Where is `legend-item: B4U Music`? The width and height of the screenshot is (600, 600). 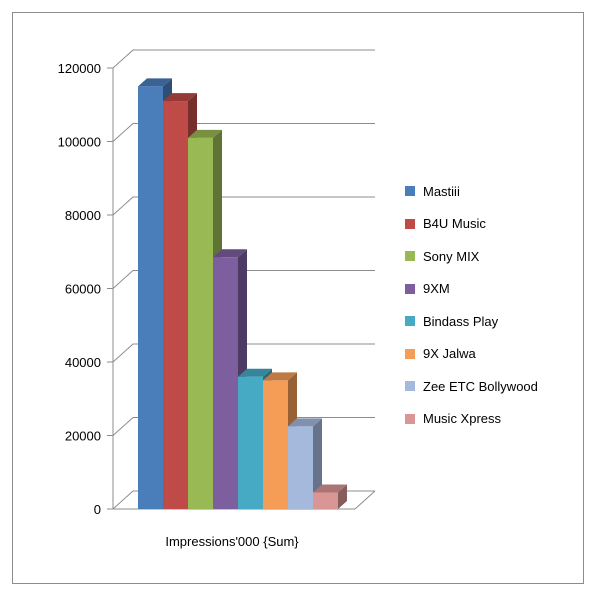 legend-item: B4U Music is located at coordinates (495, 224).